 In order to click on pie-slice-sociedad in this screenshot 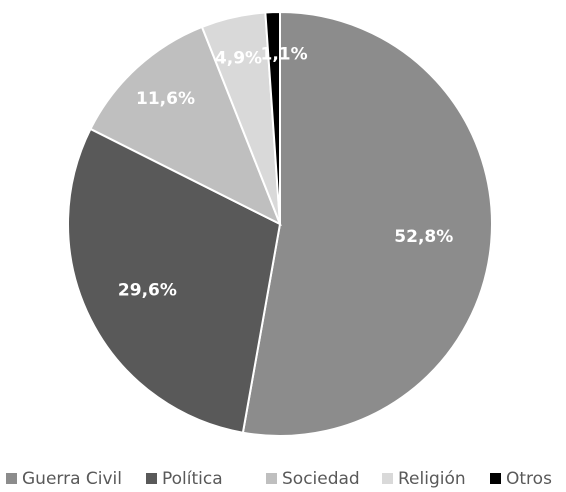, I will do `click(185, 126)`.